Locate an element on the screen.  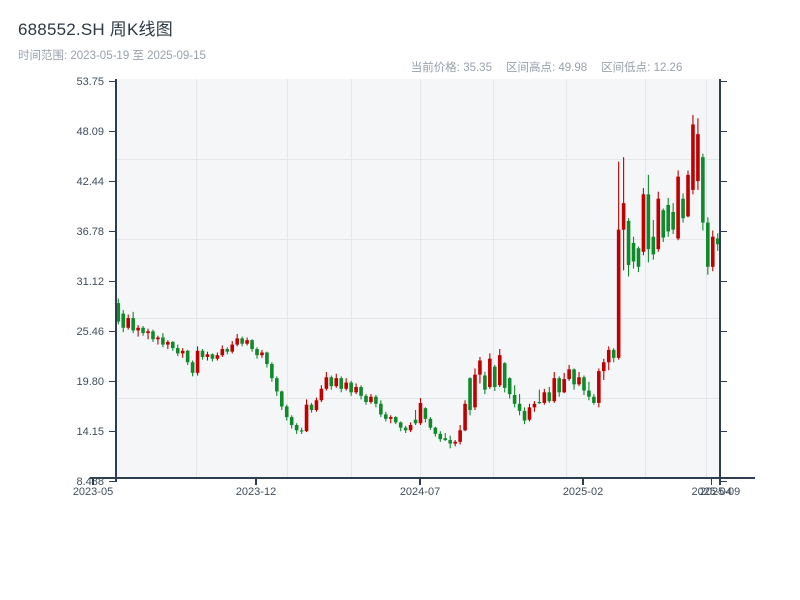
y-axis-tick-label: 42.44 is located at coordinates (90, 181).